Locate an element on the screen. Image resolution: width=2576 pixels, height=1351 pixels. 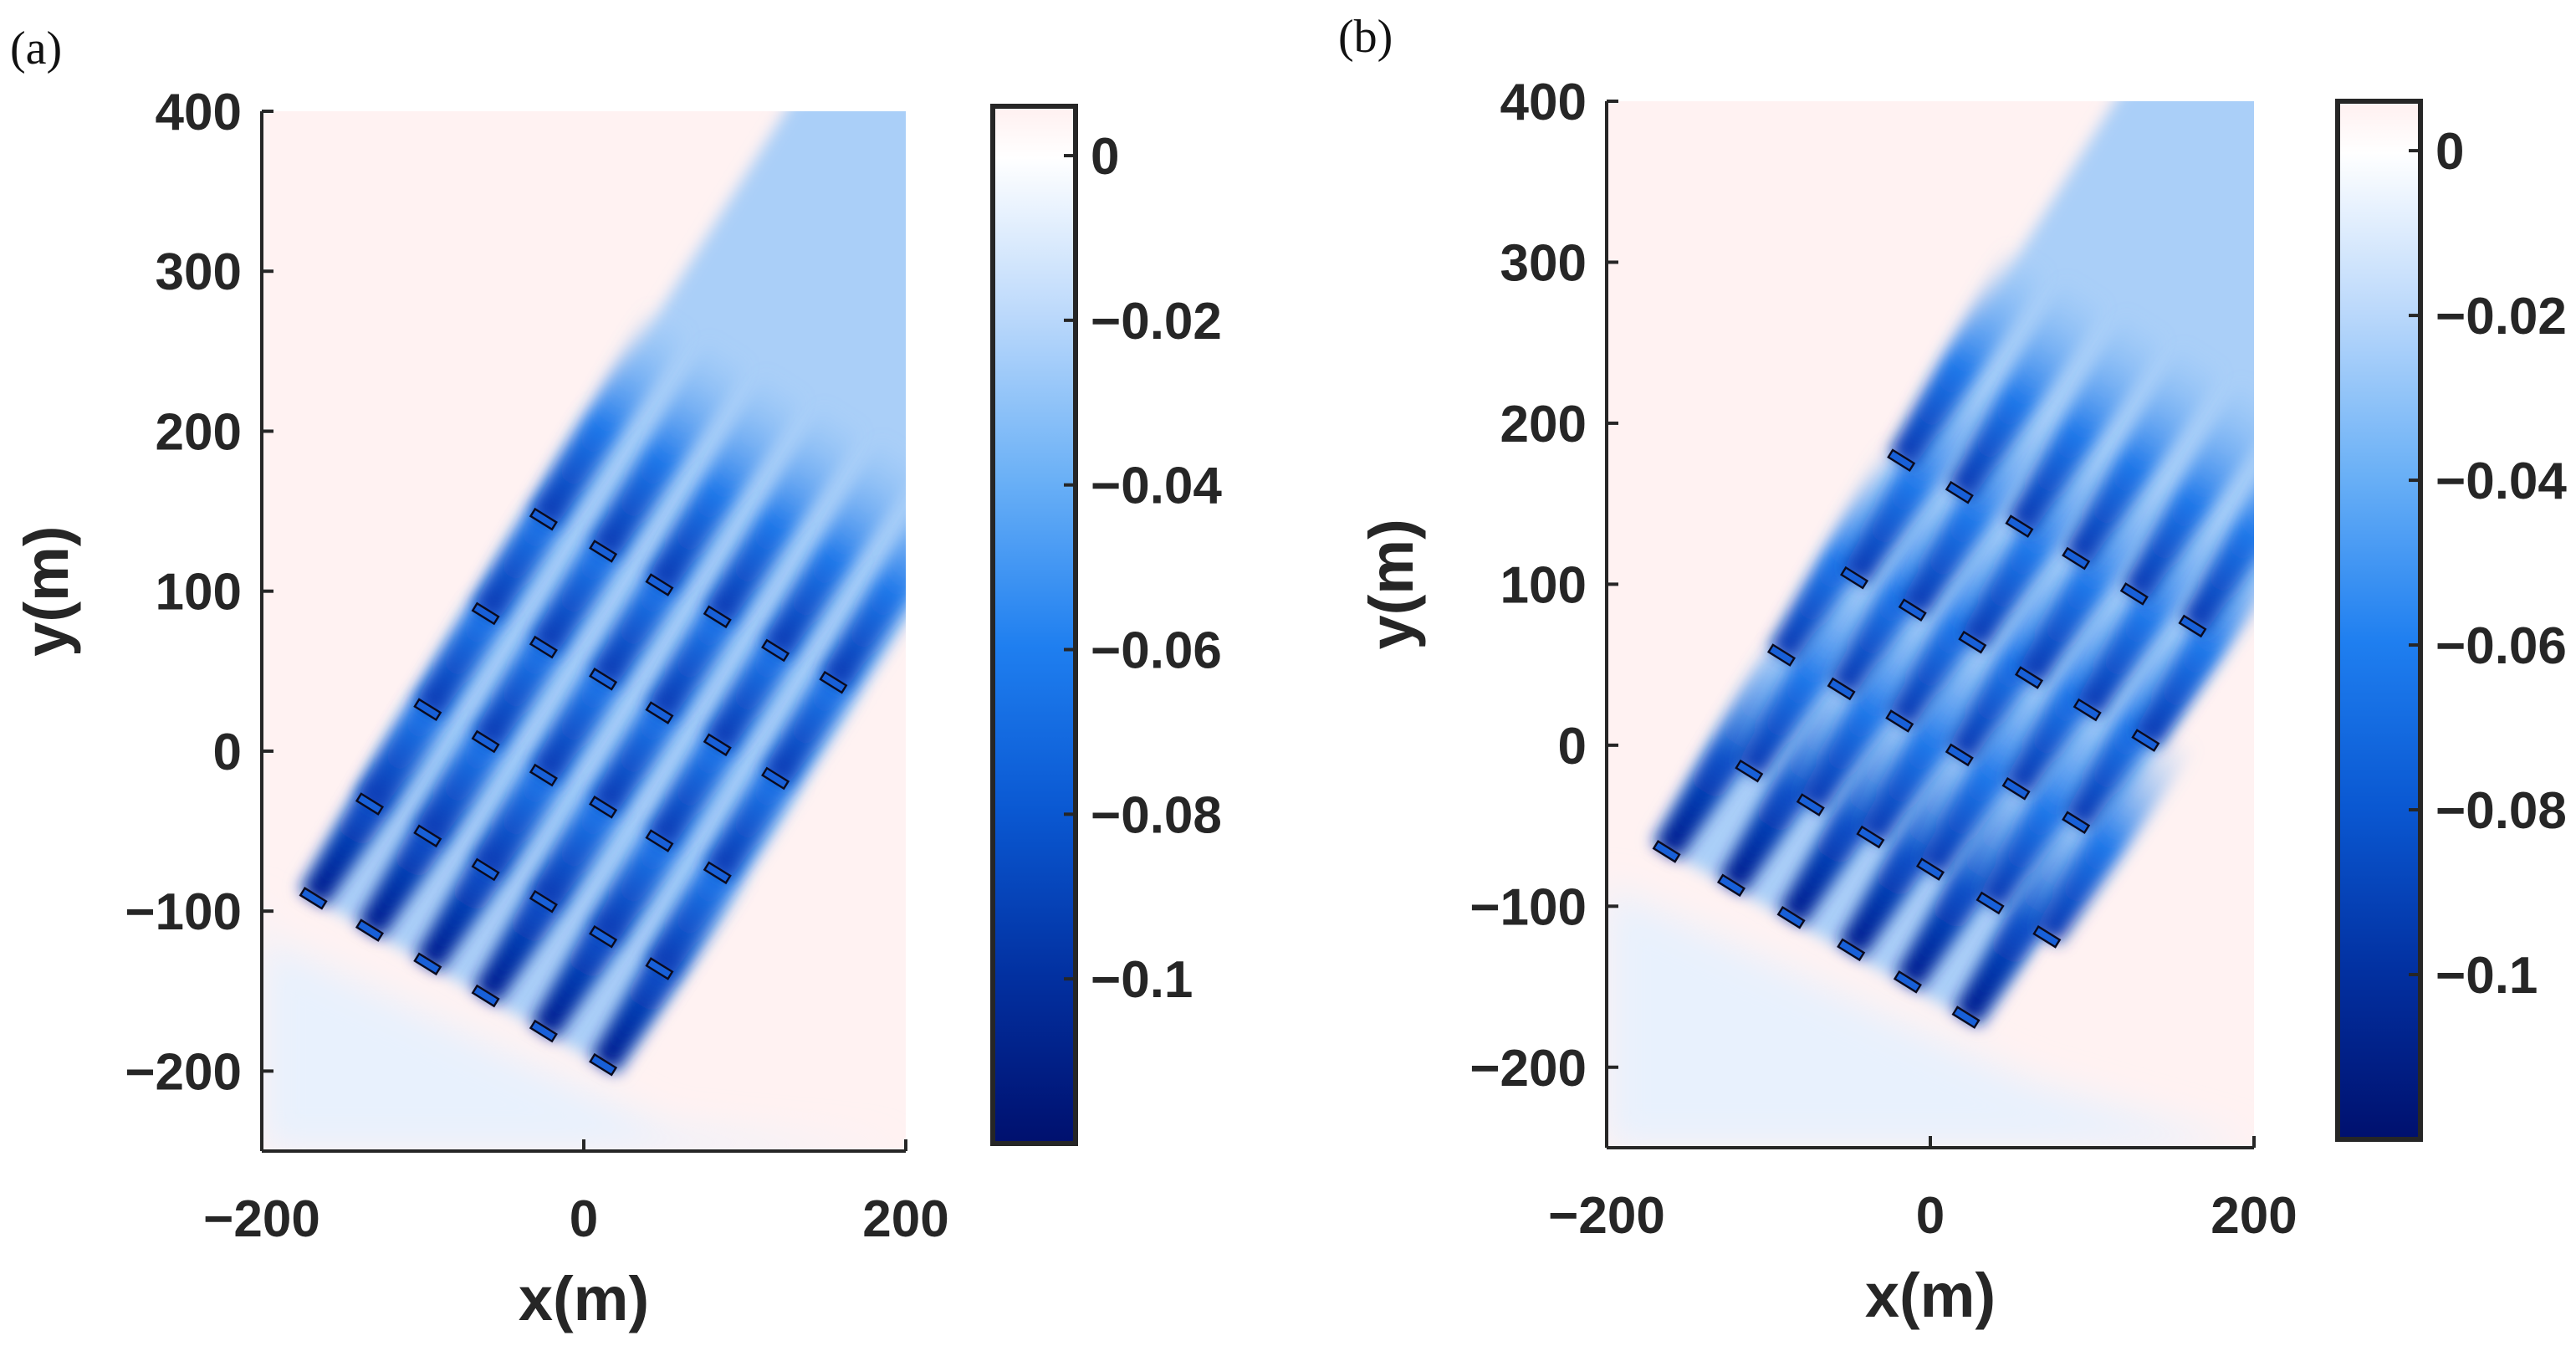
panel-a-xtick-label: −200 is located at coordinates (261, 1219).